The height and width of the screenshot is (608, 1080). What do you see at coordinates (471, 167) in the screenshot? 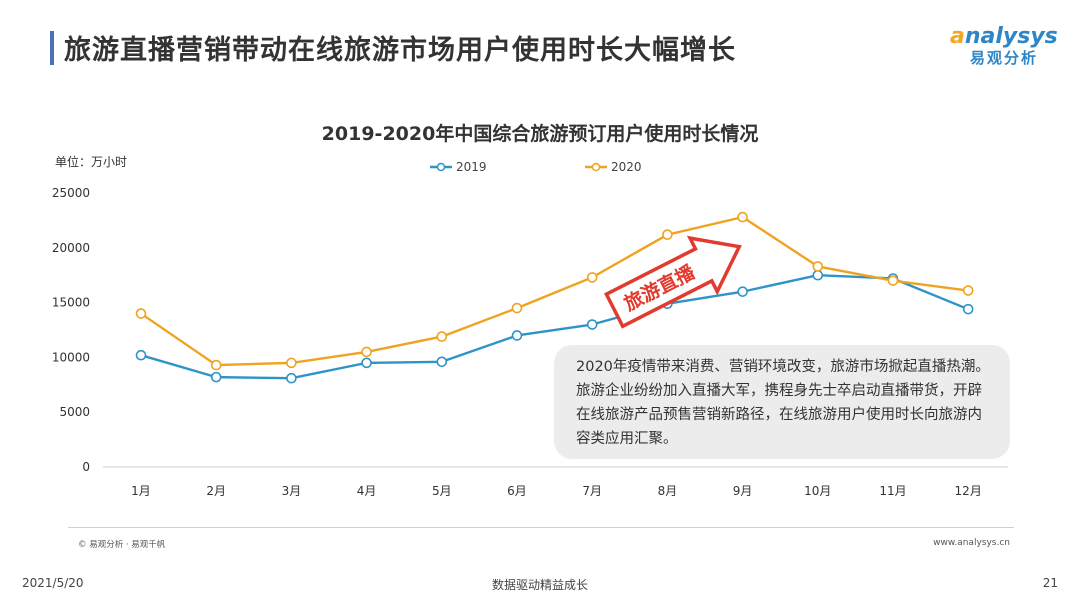
I see `legend-label-2019: 2019` at bounding box center [471, 167].